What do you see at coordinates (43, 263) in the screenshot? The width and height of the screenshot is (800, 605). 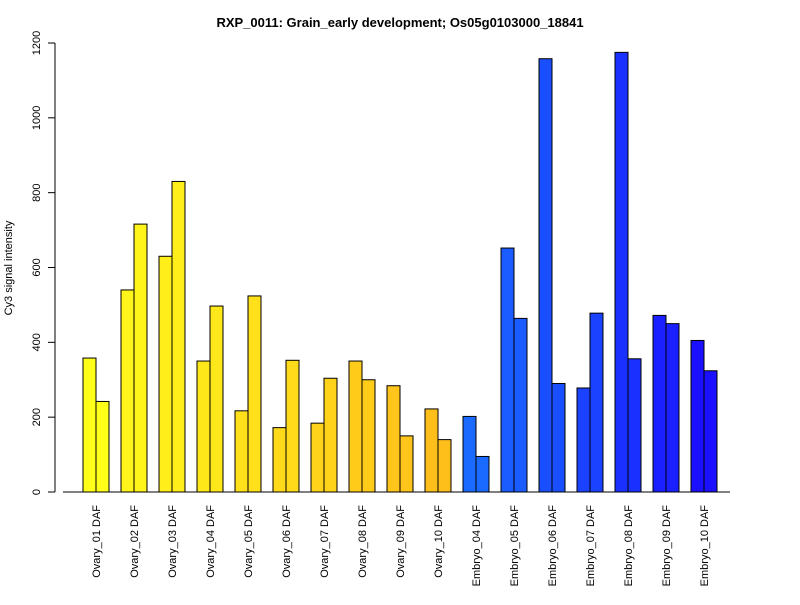 I see `y-axis: 0 200 400 600 800 1000 1200` at bounding box center [43, 263].